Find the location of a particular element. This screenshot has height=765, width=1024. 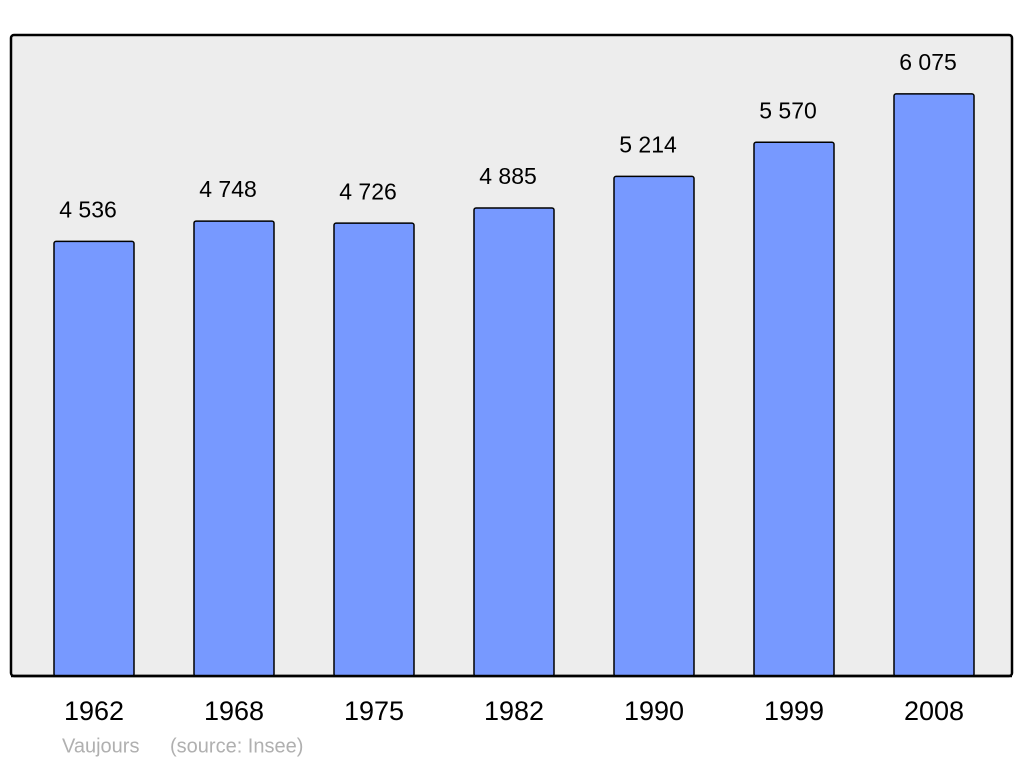

x-tick-label: 1968 is located at coordinates (234, 711).